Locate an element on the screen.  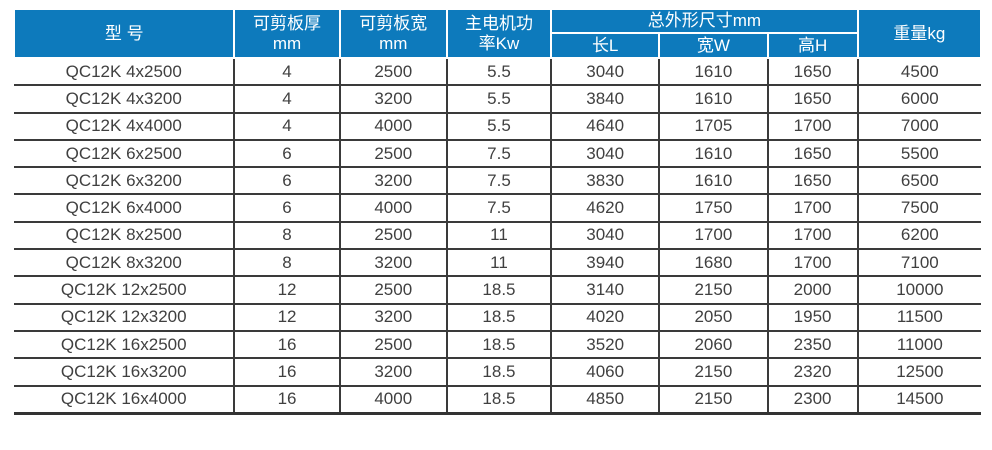
table-row: QC12K 12x2500 12 2500 18.5 3140 2150 2000 10000 is located at coordinates (497, 290).